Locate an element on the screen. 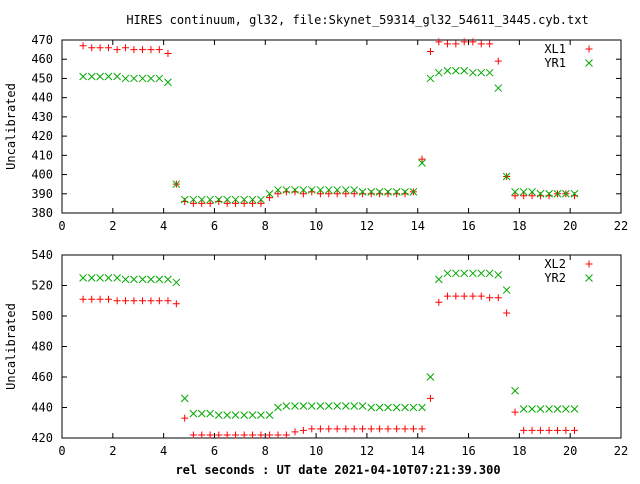  chart1-ytick-label: 460 is located at coordinates (42, 59).